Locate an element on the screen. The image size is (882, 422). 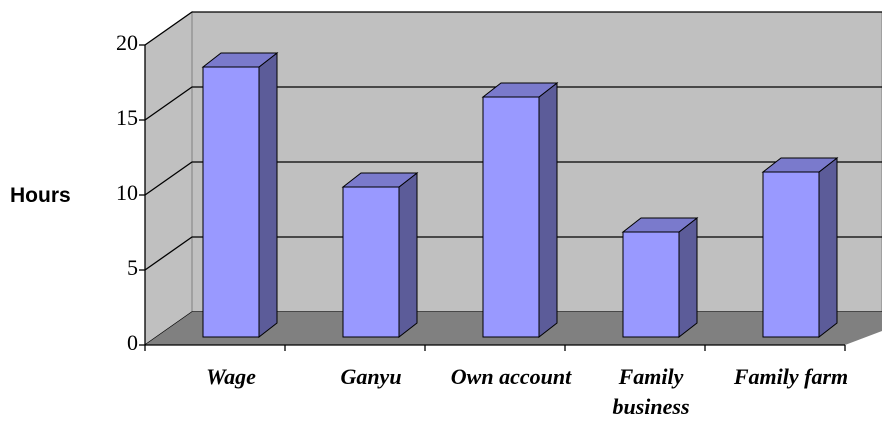
x-tick-label: Own account is located at coordinates (511, 376).